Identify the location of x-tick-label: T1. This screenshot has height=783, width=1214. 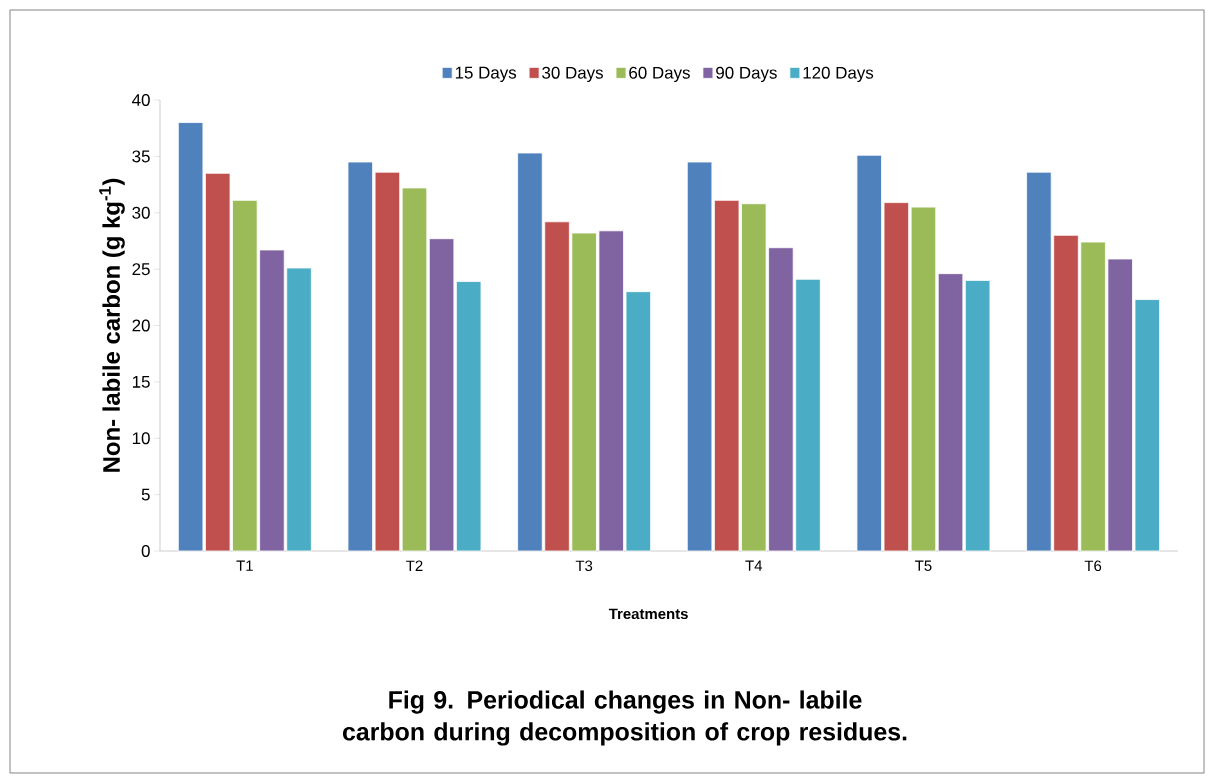
(244, 565).